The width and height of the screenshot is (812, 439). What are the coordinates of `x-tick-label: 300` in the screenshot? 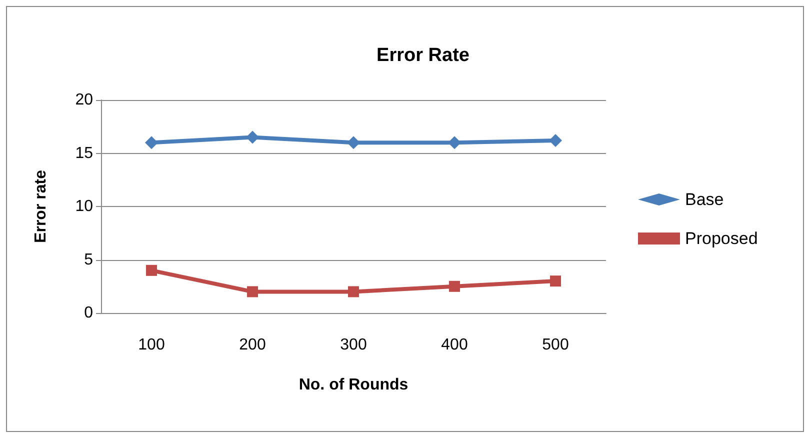 It's located at (353, 345).